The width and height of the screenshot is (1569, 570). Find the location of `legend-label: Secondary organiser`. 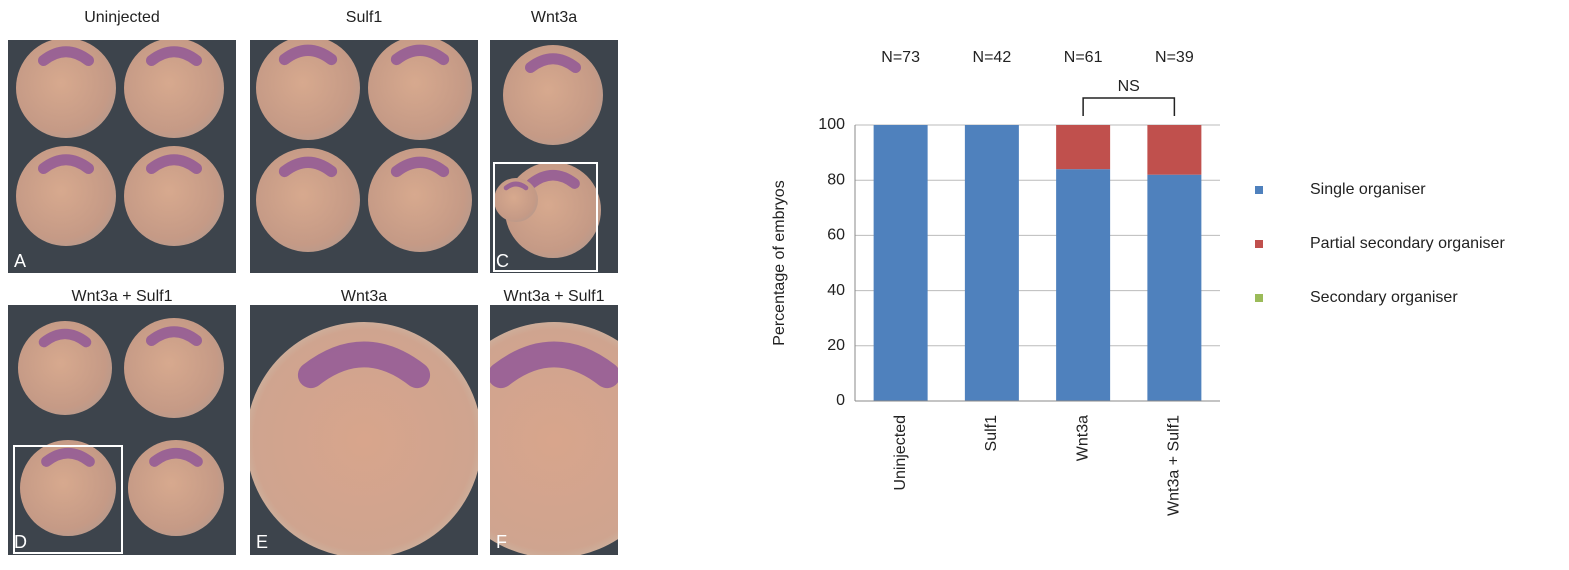

legend-label: Secondary organiser is located at coordinates (1384, 297).